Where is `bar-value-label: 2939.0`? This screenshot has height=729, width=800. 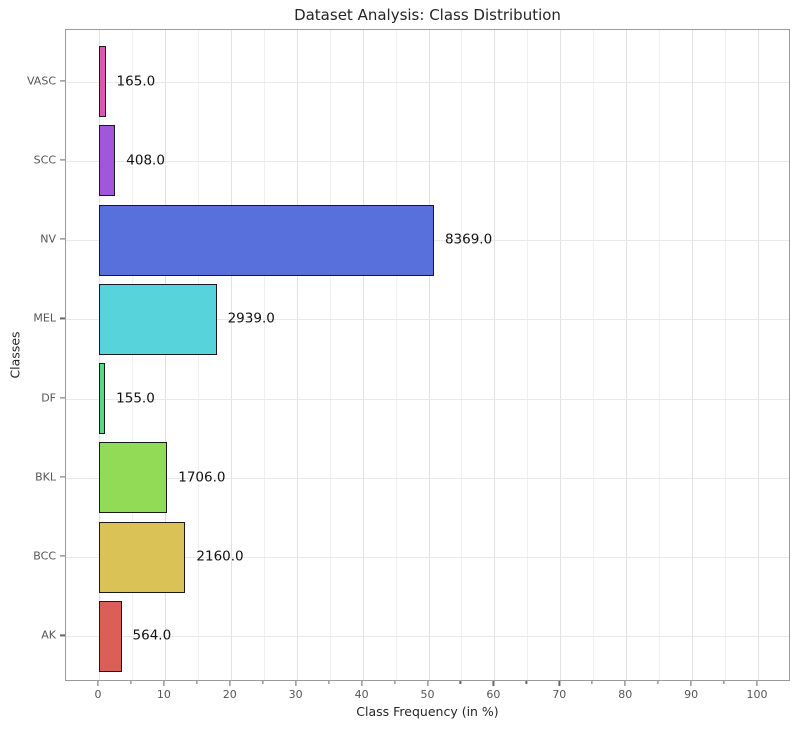
bar-value-label: 2939.0 is located at coordinates (251, 319).